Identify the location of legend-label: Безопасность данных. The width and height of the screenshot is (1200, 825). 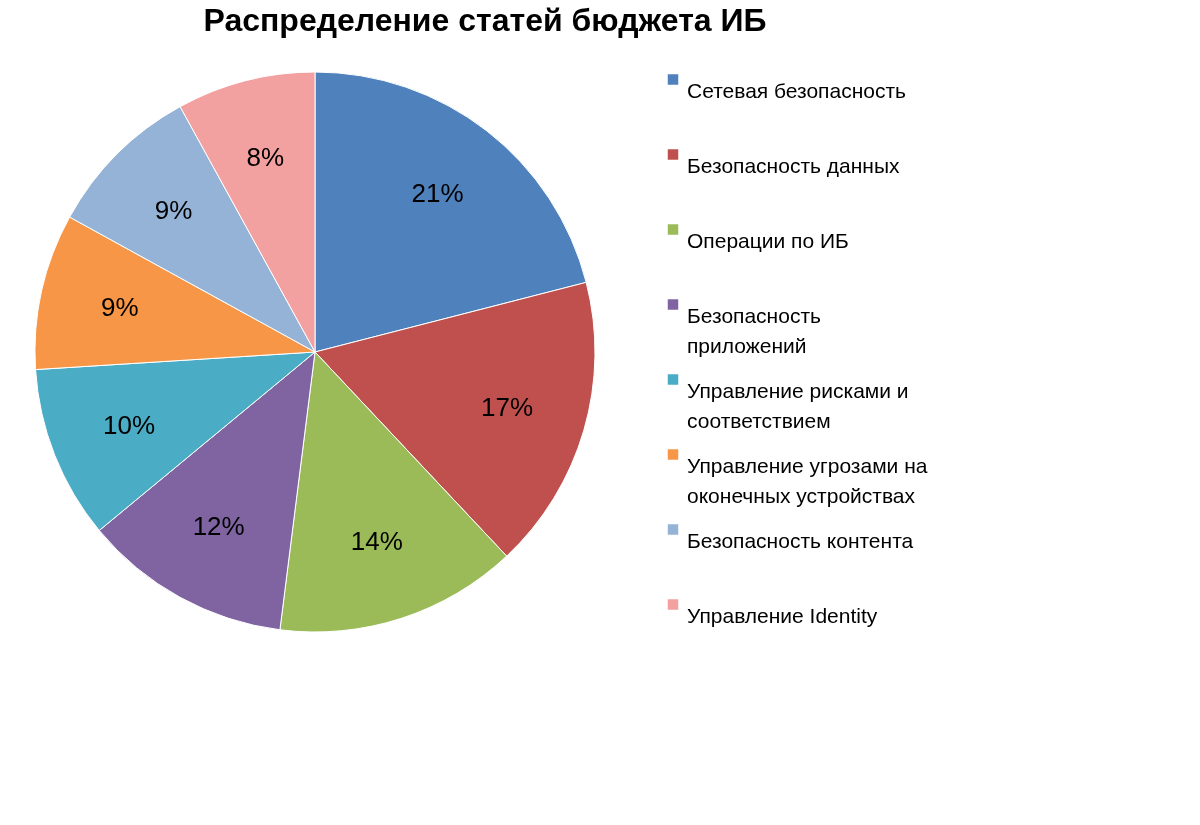
(794, 165).